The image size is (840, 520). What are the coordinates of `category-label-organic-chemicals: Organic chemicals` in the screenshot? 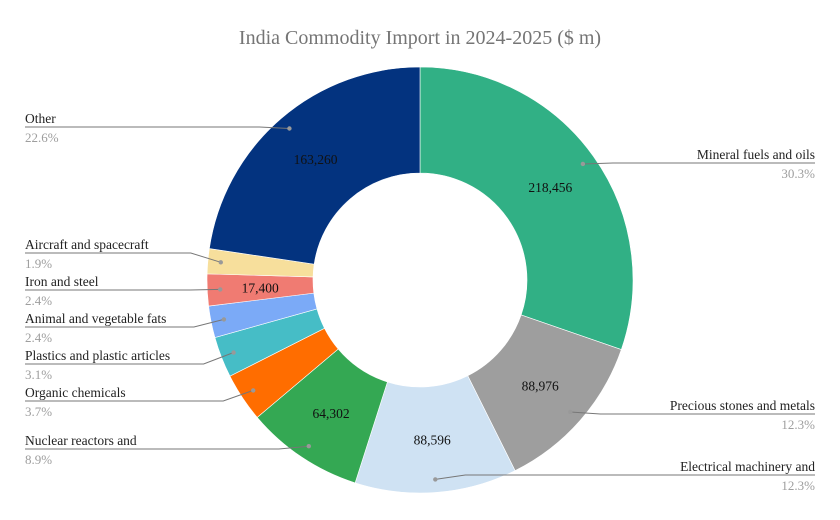 It's located at (75, 392).